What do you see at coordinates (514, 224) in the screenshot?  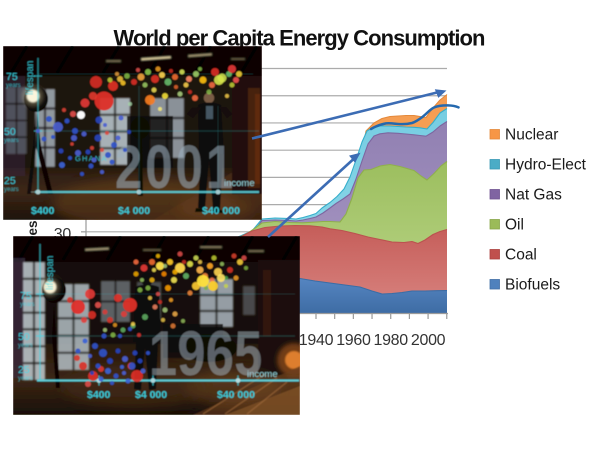 I see `svg-text: Oil` at bounding box center [514, 224].